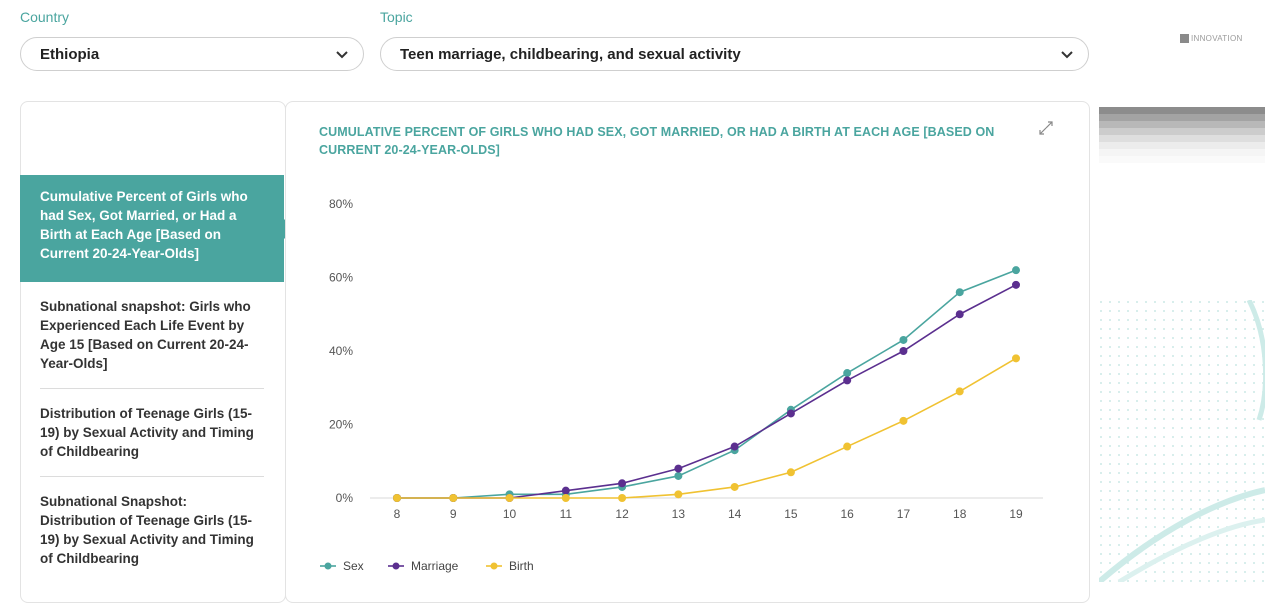  I want to click on y-tick-label: 60%, so click(341, 278).